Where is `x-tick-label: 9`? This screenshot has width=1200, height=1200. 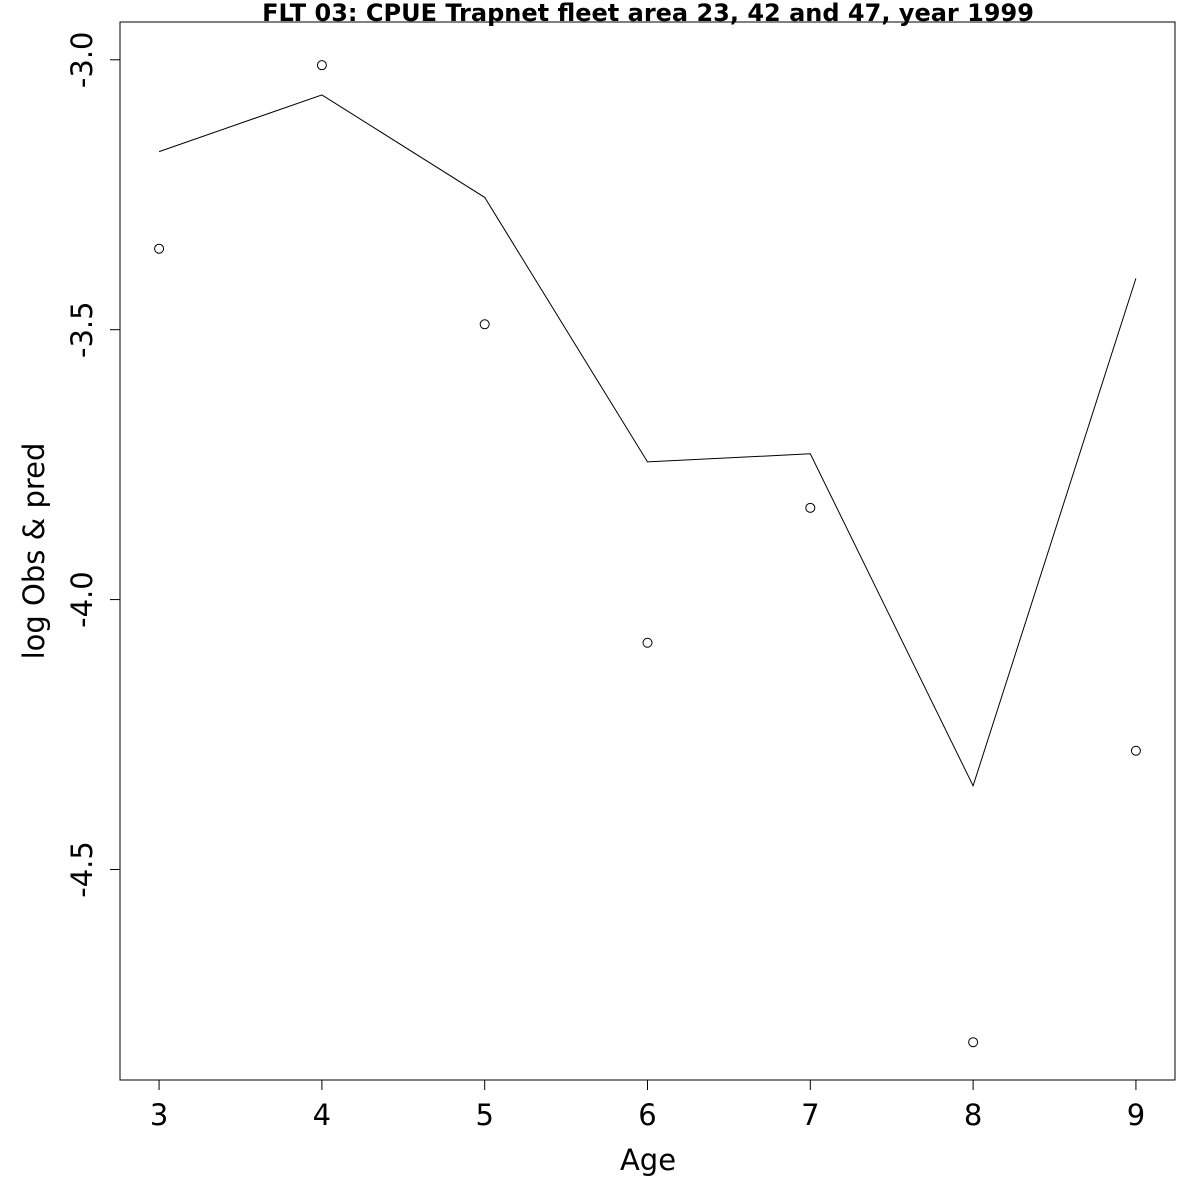
x-tick-label: 9 is located at coordinates (1136, 1115).